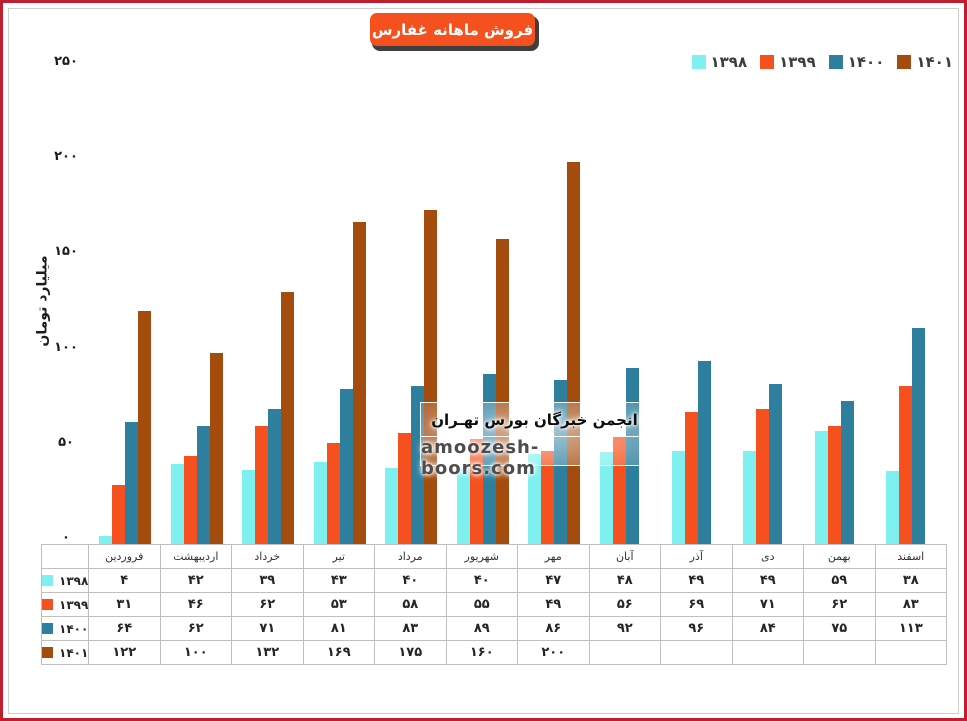 This screenshot has width=967, height=721. What do you see at coordinates (767, 628) in the screenshot?
I see `table-value-cell: ۸۴` at bounding box center [767, 628].